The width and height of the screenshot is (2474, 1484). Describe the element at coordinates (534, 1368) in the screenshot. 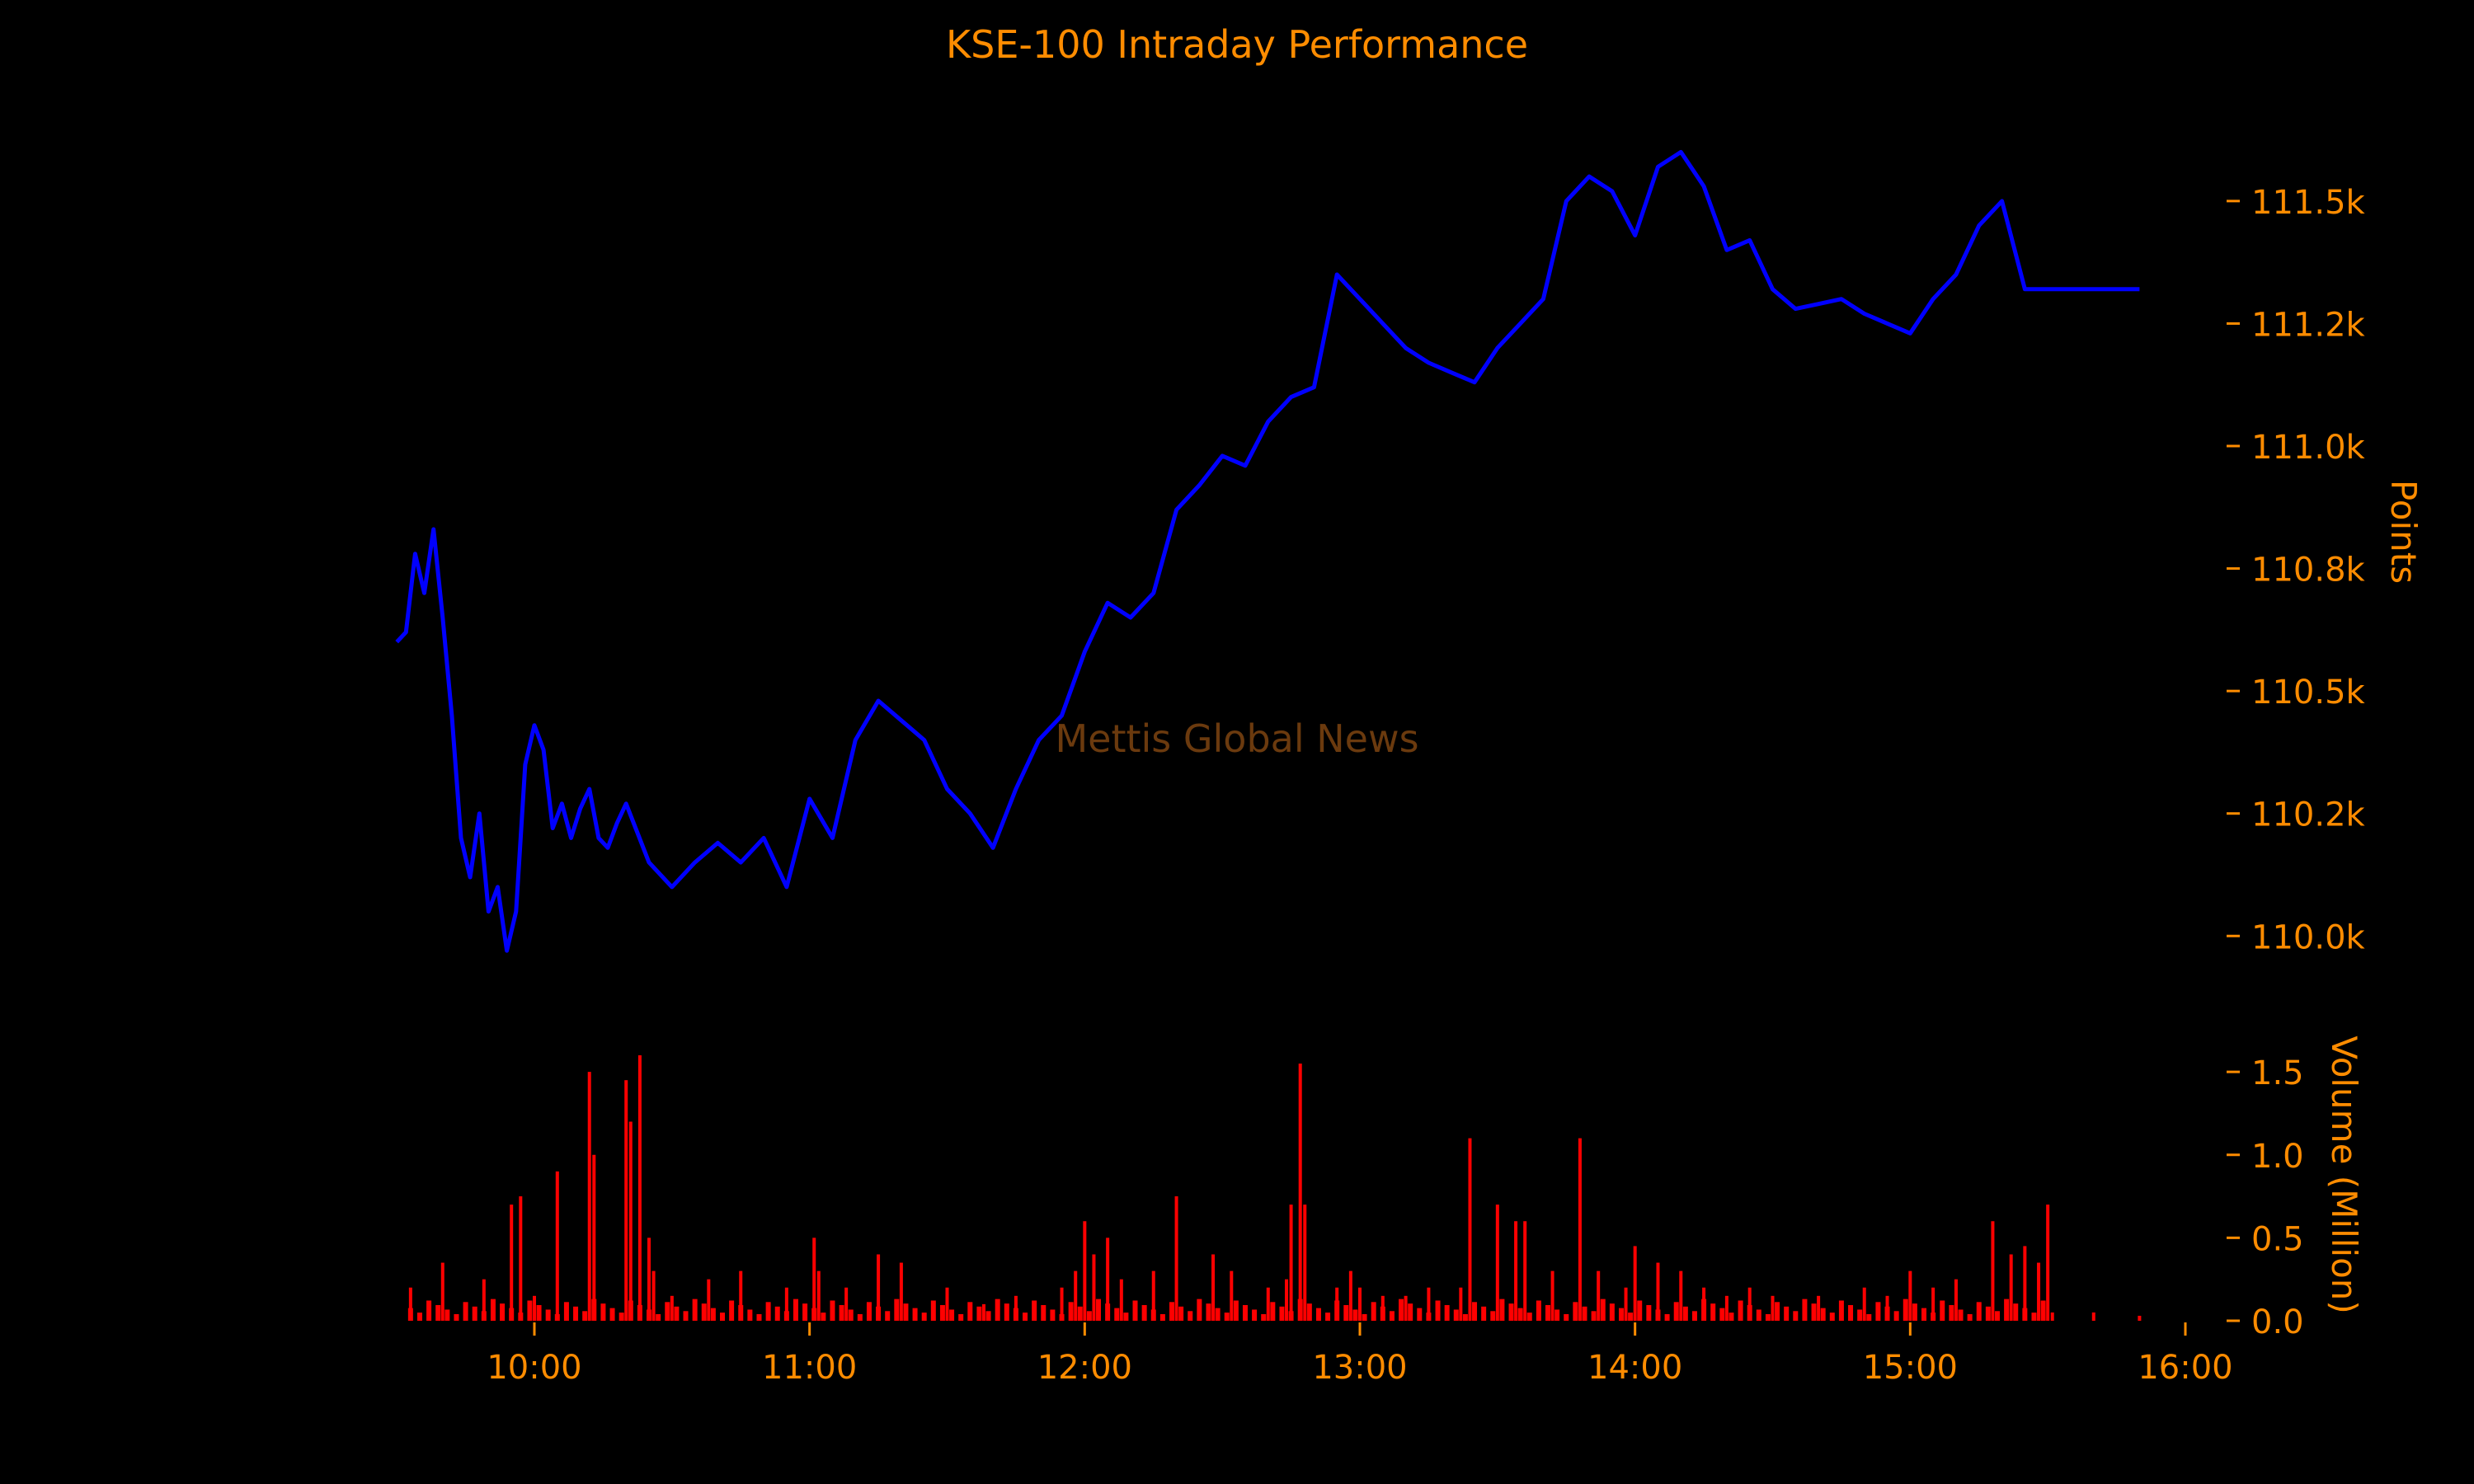

I see `time-tick-label: 10:00` at that location.